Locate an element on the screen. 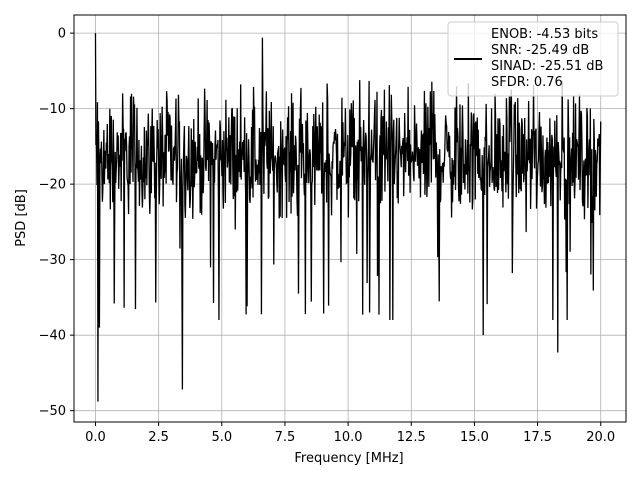 The width and height of the screenshot is (640, 480). x-tick-label: 12.5 is located at coordinates (411, 437).